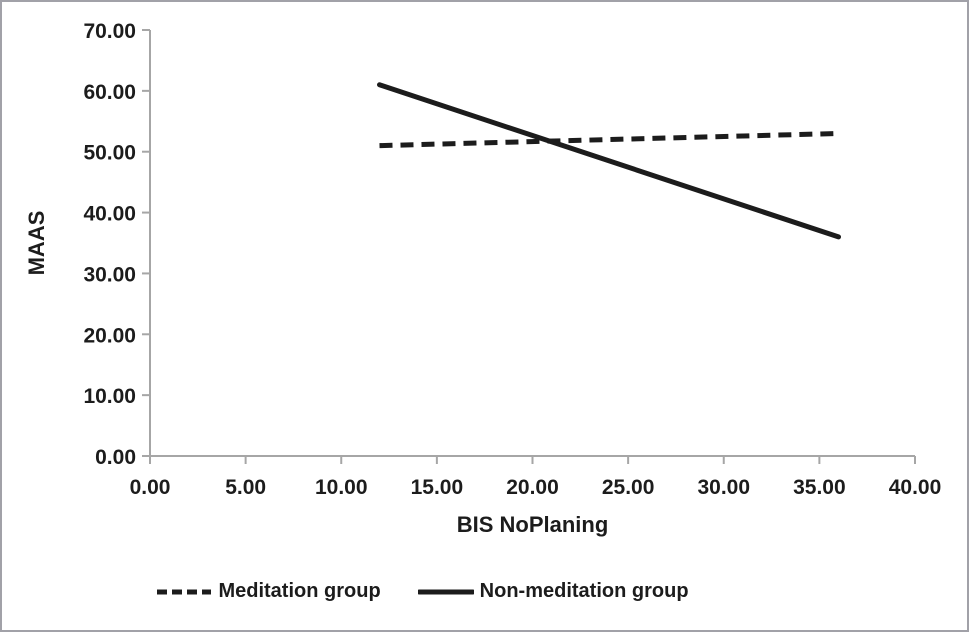 The height and width of the screenshot is (634, 969). What do you see at coordinates (609, 161) in the screenshot?
I see `series-line-solid` at bounding box center [609, 161].